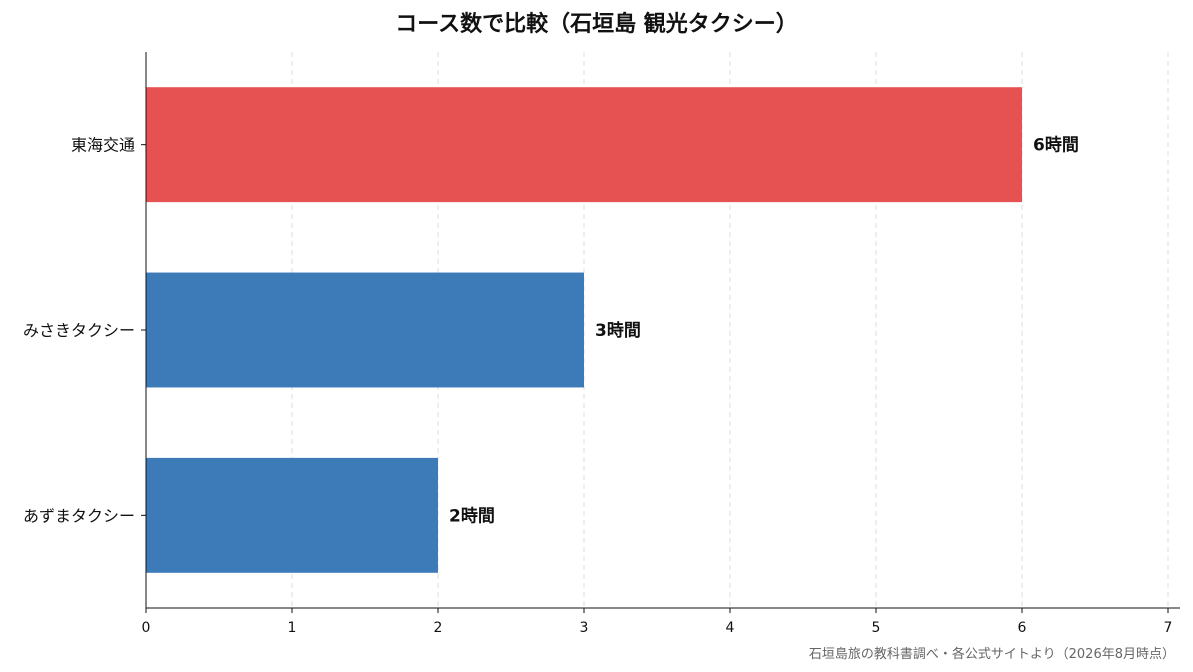 This screenshot has width=1193, height=672. Describe the element at coordinates (618, 330) in the screenshot. I see `bar-value-label: 3時間` at that location.